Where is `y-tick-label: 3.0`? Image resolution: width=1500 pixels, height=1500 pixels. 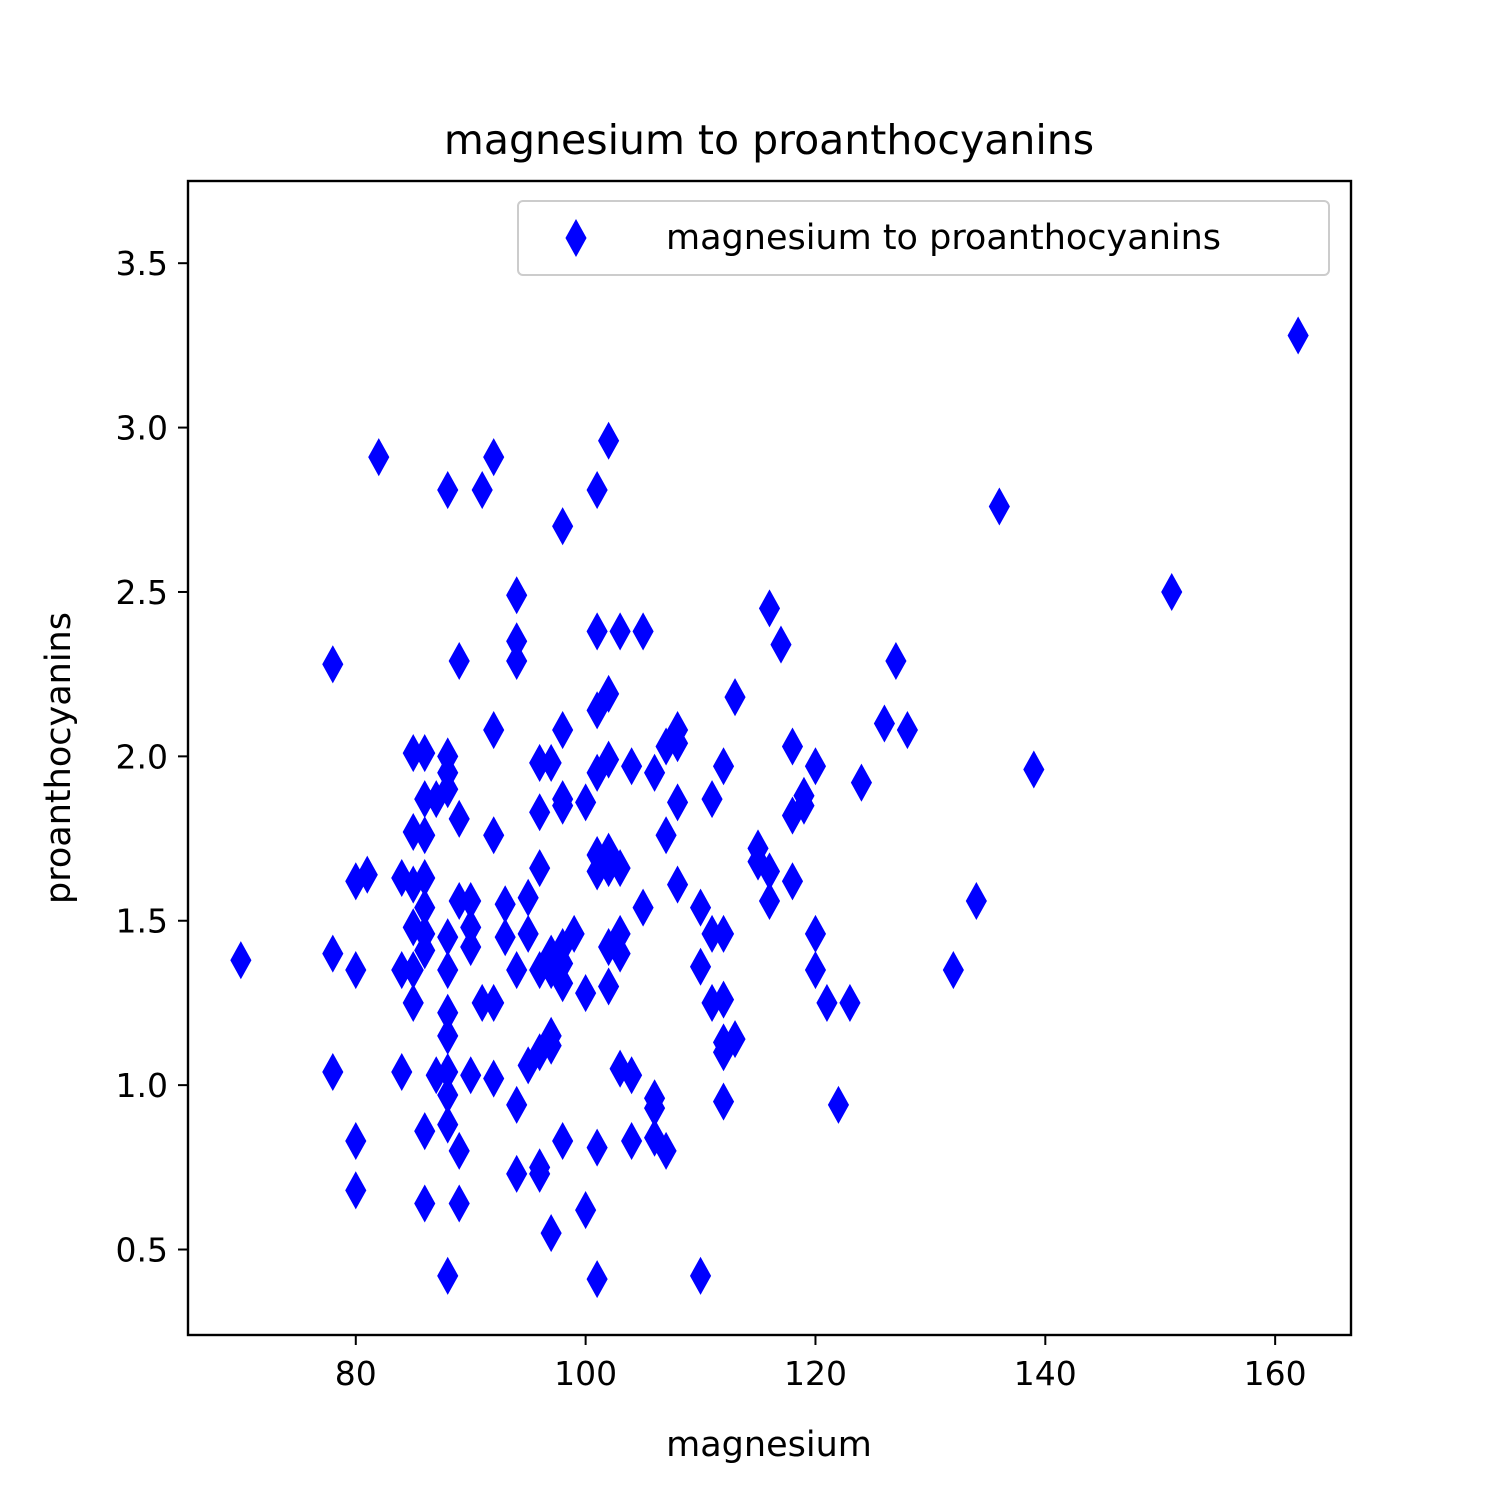 y-tick-label: 3.0 is located at coordinates (142, 428).